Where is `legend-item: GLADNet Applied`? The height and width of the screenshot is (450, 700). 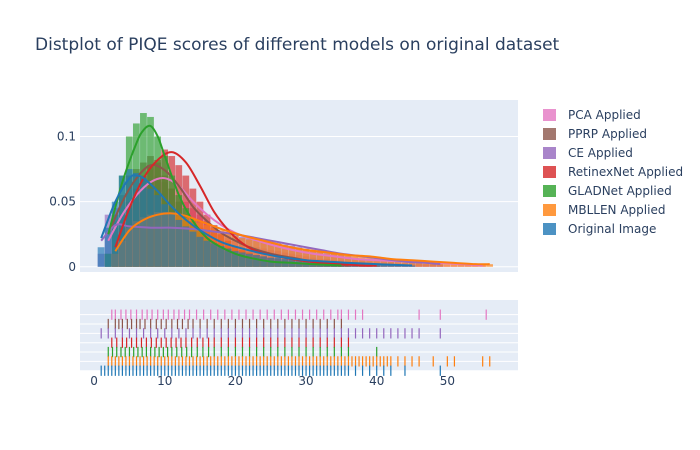
legend-item: GLADNet Applied is located at coordinates (607, 191).